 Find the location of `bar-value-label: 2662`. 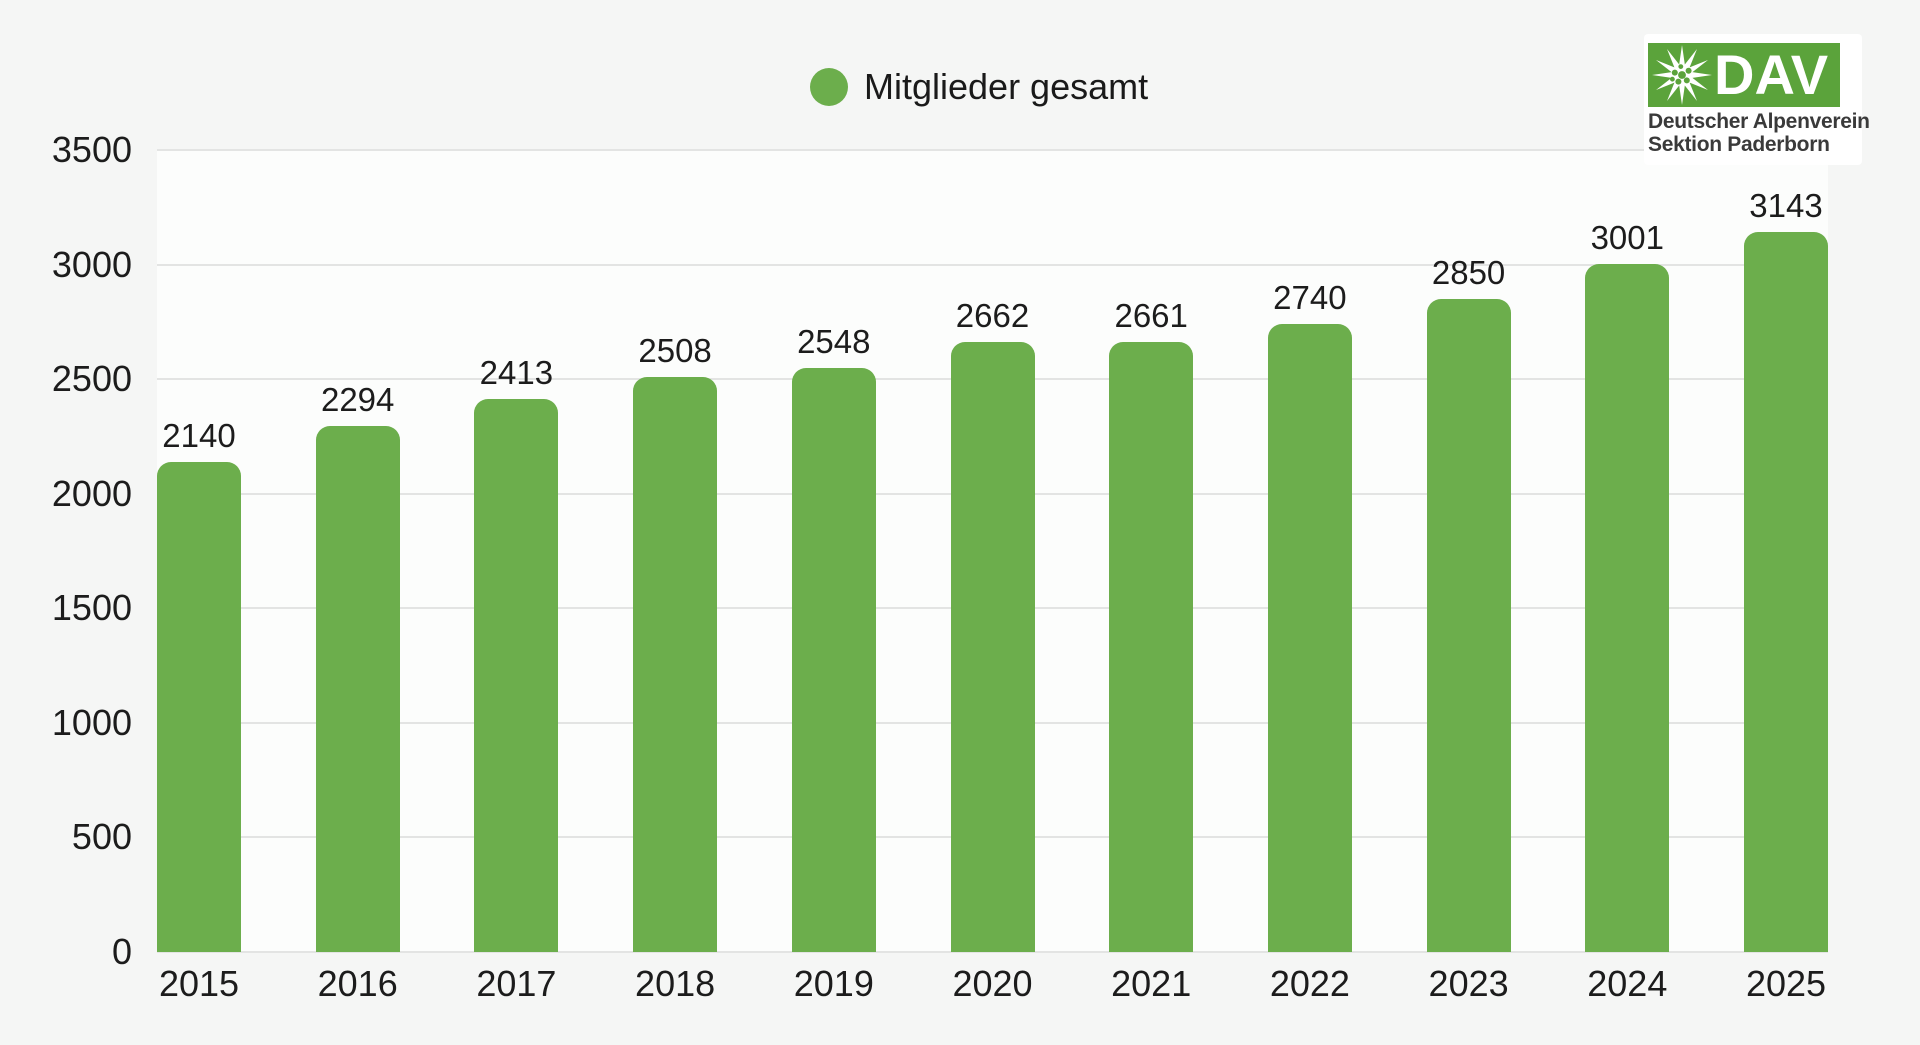

bar-value-label: 2662 is located at coordinates (992, 316).